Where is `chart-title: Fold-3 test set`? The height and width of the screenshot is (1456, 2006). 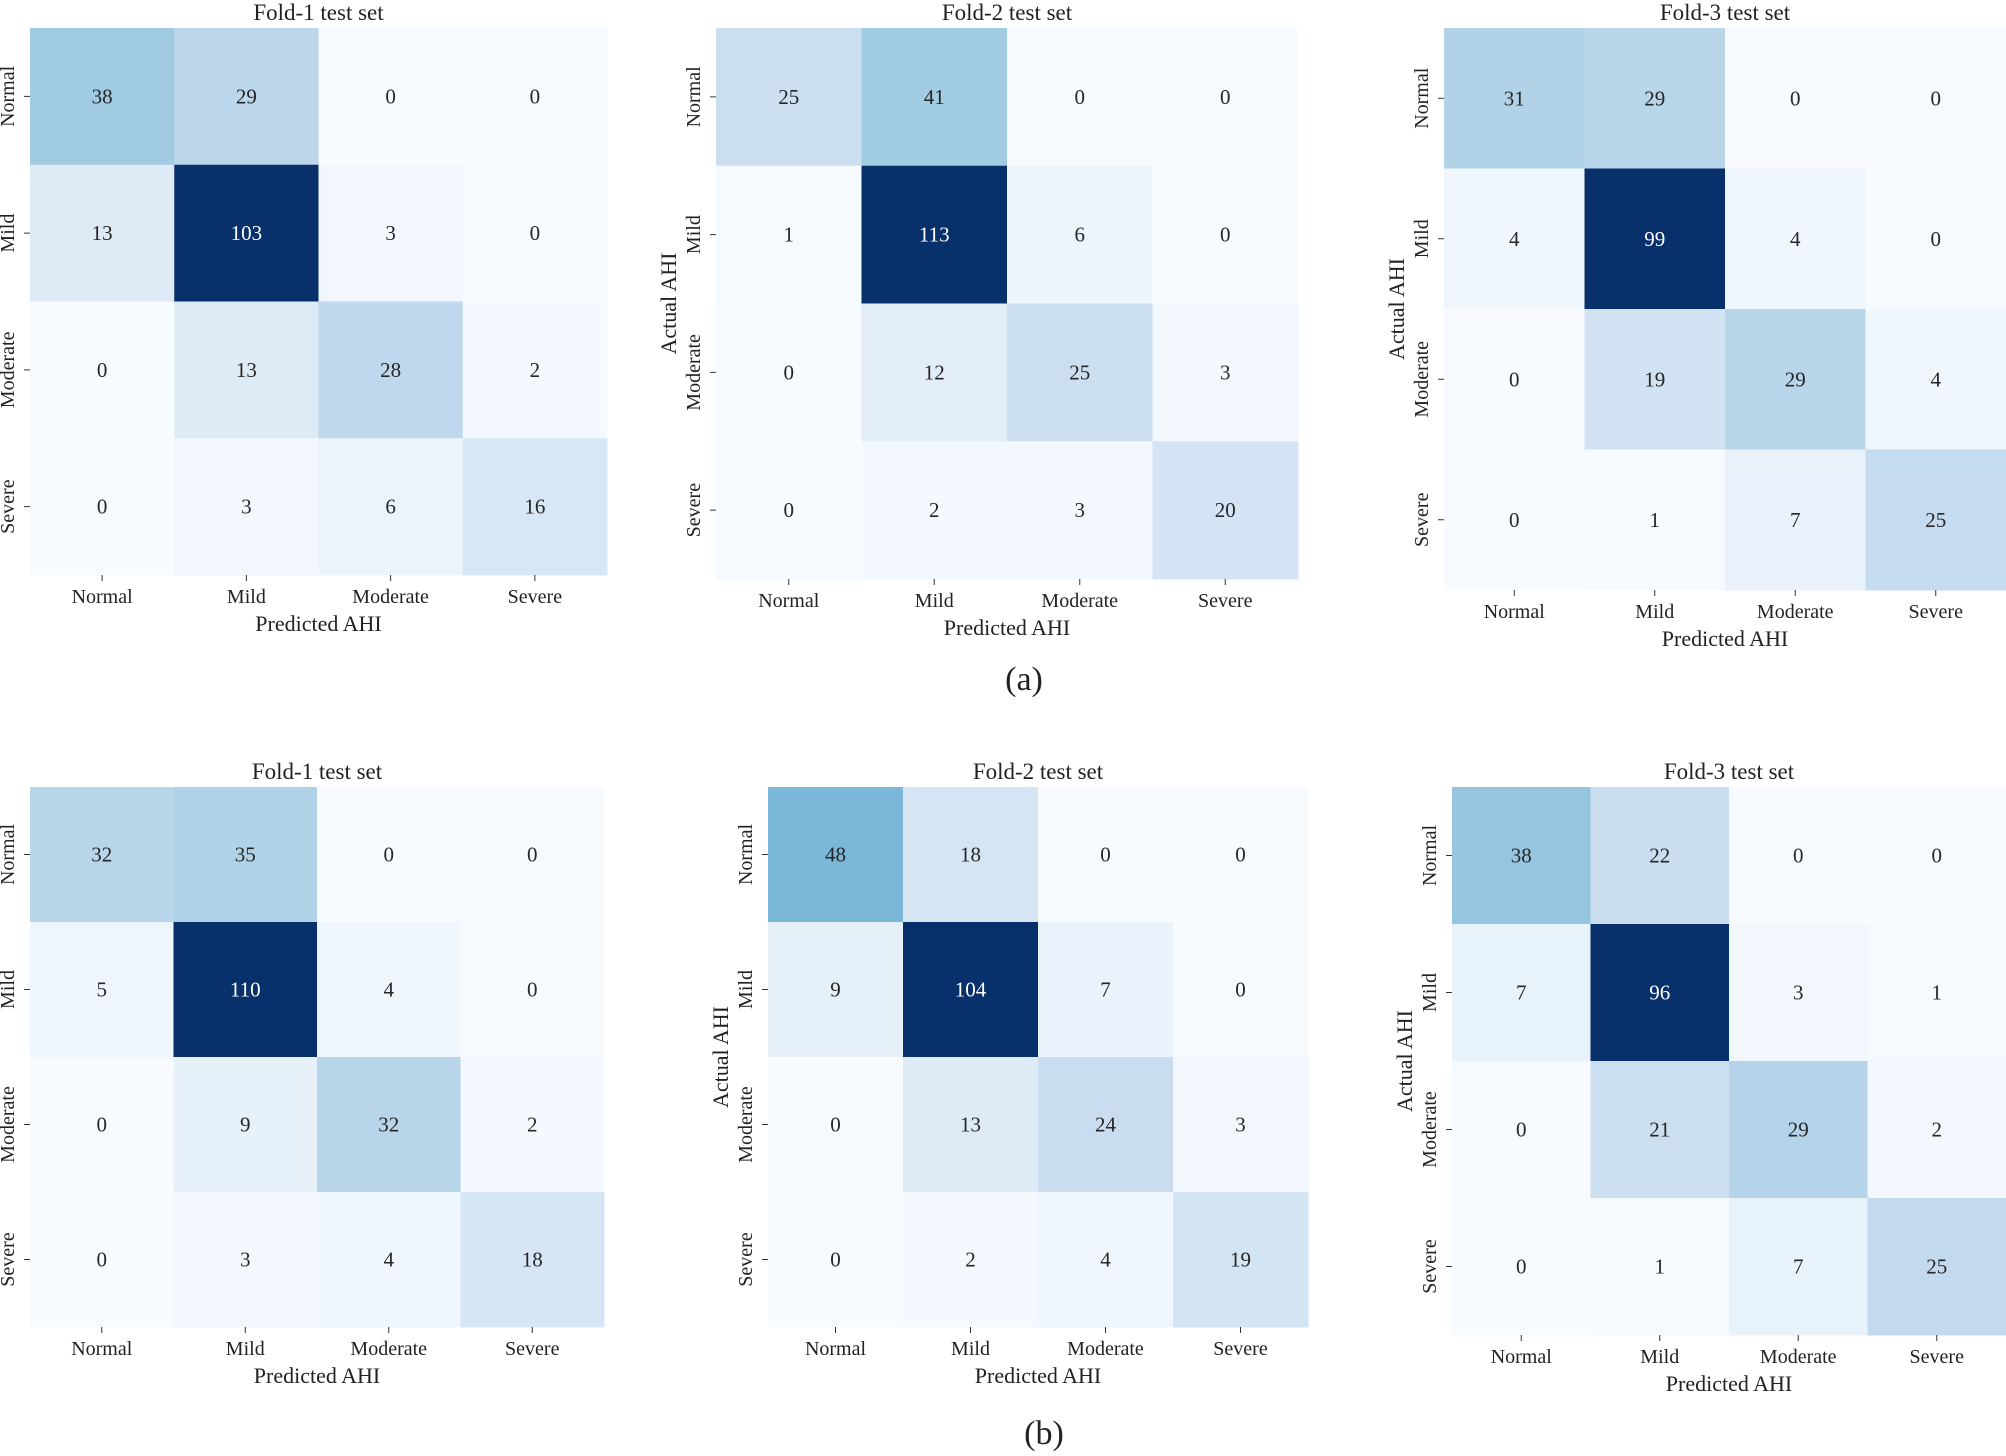 chart-title: Fold-3 test set is located at coordinates (1729, 771).